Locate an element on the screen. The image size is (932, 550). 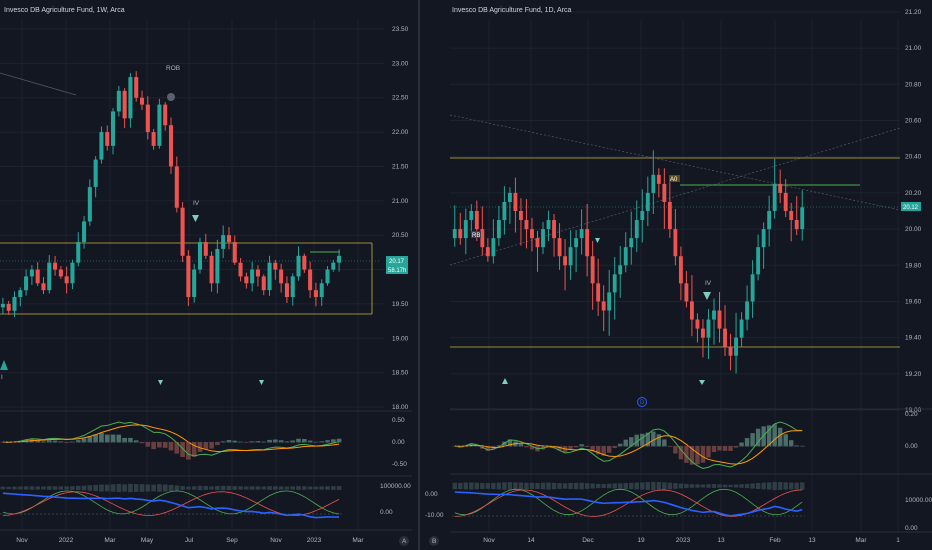
right-label-rb-box is located at coordinates (476, 234).